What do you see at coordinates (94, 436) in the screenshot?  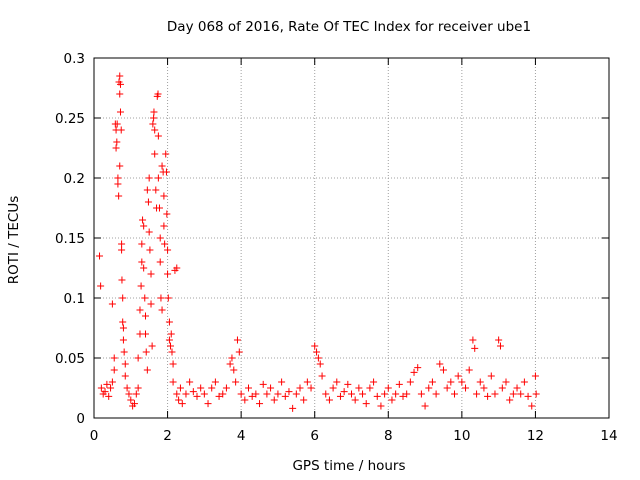 I see `x-tick-label: 0` at bounding box center [94, 436].